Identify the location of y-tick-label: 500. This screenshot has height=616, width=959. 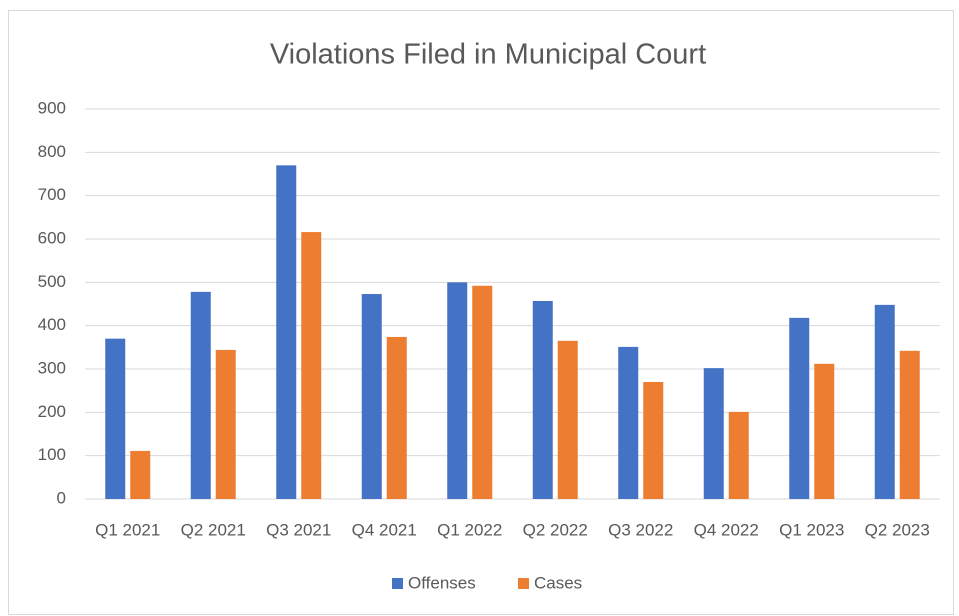
(52, 281).